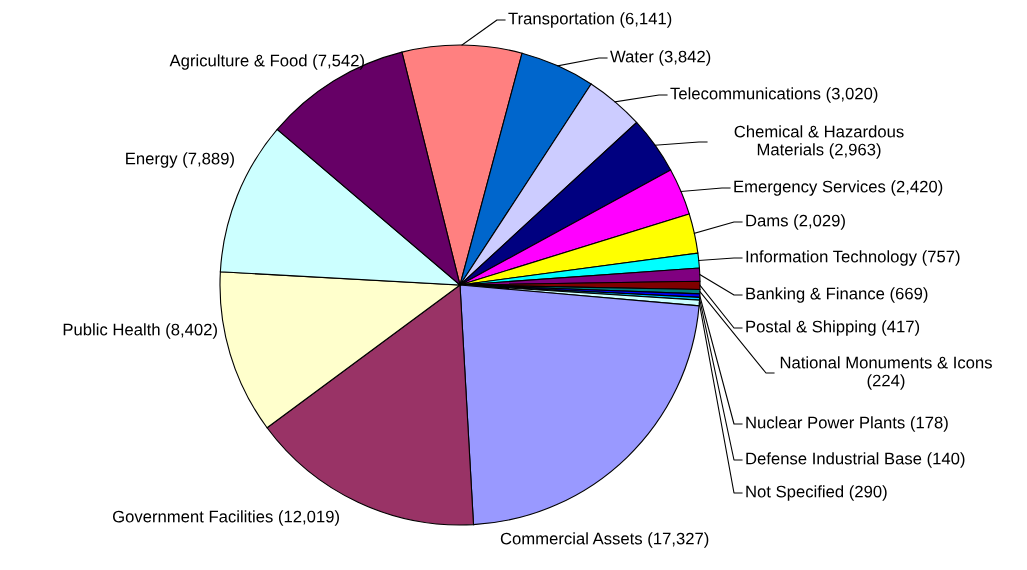  What do you see at coordinates (225, 518) in the screenshot?
I see `slice-label: Government Facilities (12,019)` at bounding box center [225, 518].